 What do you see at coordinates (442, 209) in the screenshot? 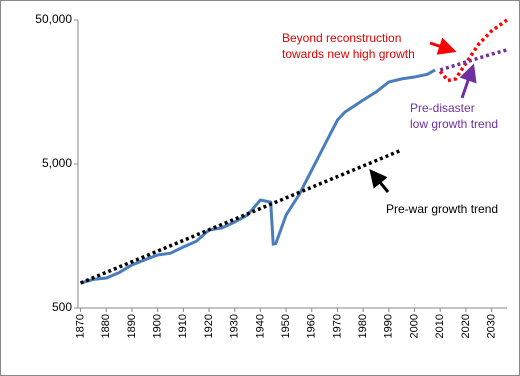
I see `annotation: Pre-war growth trend` at bounding box center [442, 209].